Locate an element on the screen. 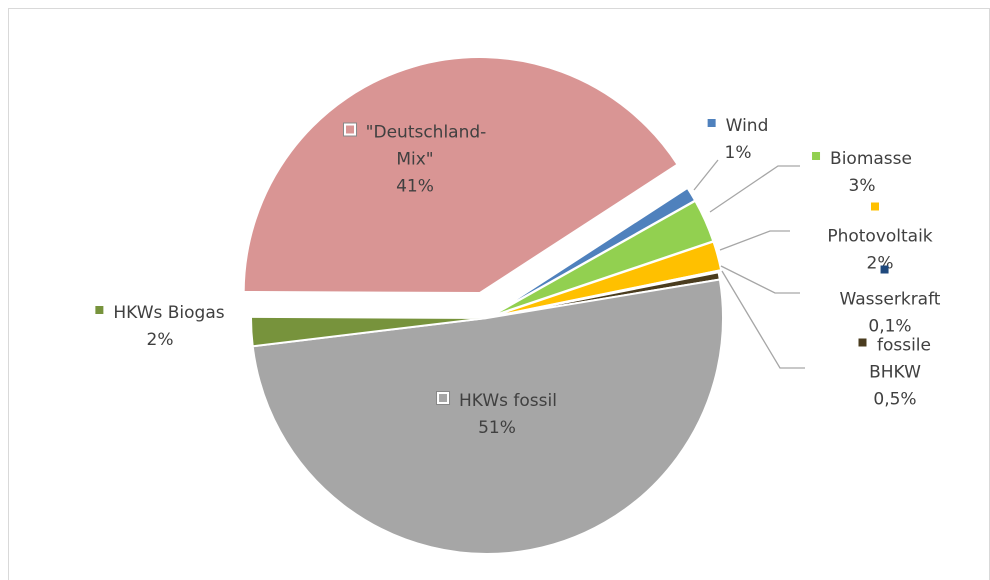 Image resolution: width=990 pixels, height=580 pixels. value-label: 1% is located at coordinates (738, 153).